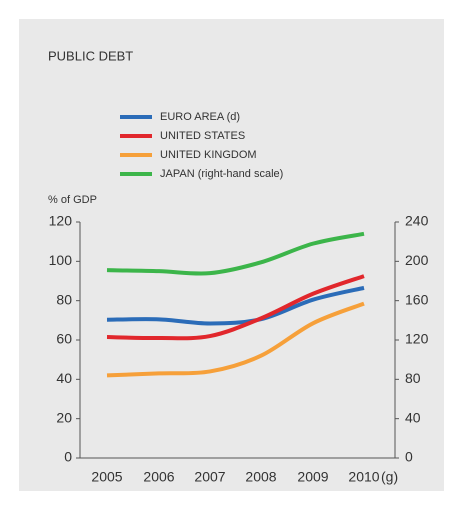 This screenshot has height=519, width=465. I want to click on y2-tick-label: 160, so click(417, 299).